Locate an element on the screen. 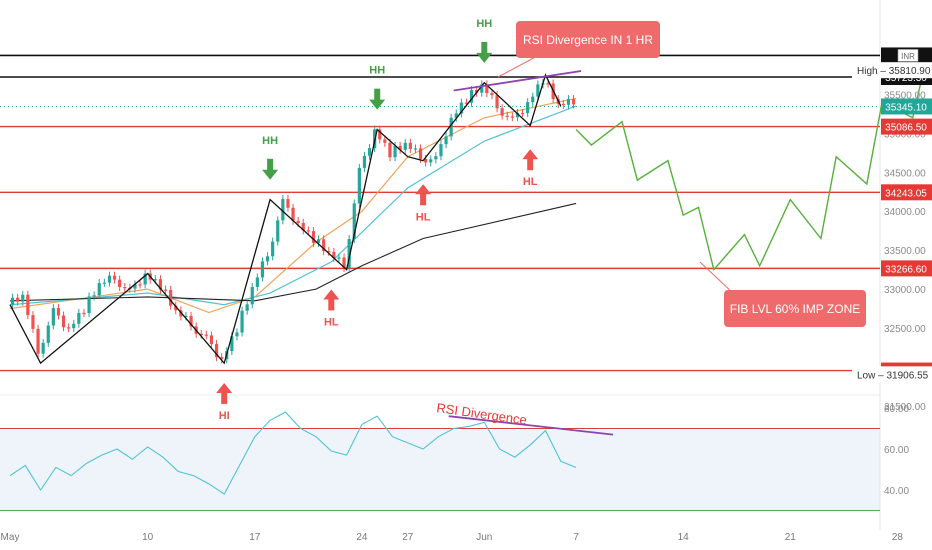  high-label-text: High – 35810.90 is located at coordinates (894, 71).